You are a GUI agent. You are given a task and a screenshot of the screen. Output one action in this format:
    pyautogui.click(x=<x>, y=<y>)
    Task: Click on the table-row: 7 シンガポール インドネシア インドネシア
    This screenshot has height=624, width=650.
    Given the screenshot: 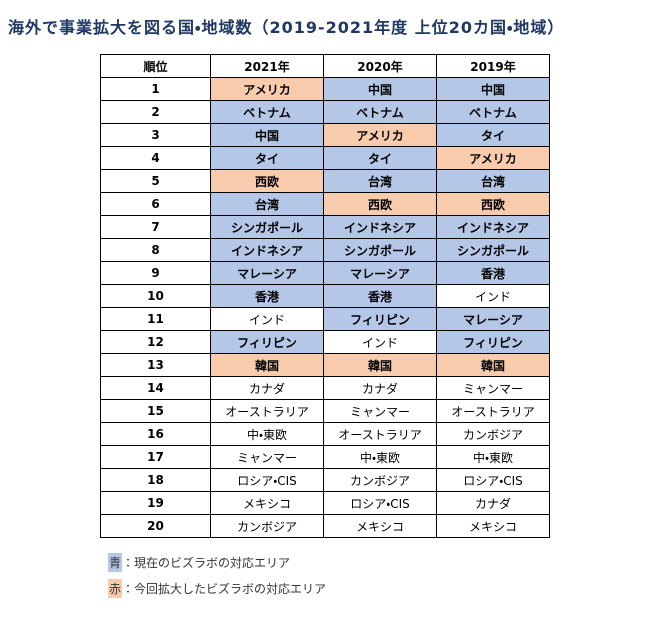 What is the action you would take?
    pyautogui.click(x=325, y=227)
    